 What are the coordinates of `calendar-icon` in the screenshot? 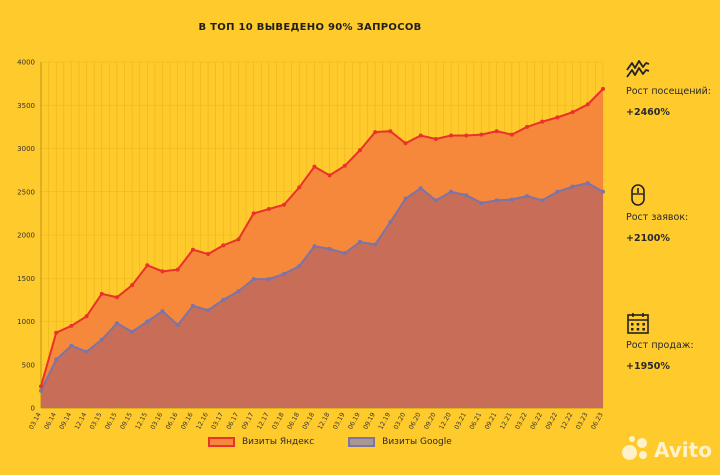 It's located at (638, 323).